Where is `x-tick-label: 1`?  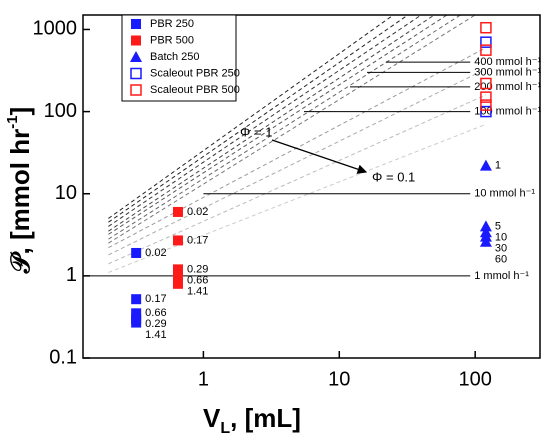
x-tick-label: 1 is located at coordinates (203, 379).